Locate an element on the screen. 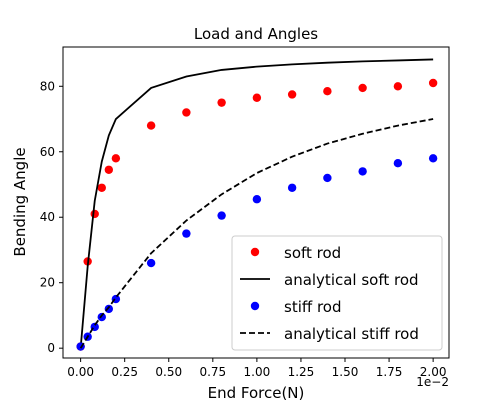 The width and height of the screenshot is (500, 404). x-tick-label: 0.00 is located at coordinates (80, 372).